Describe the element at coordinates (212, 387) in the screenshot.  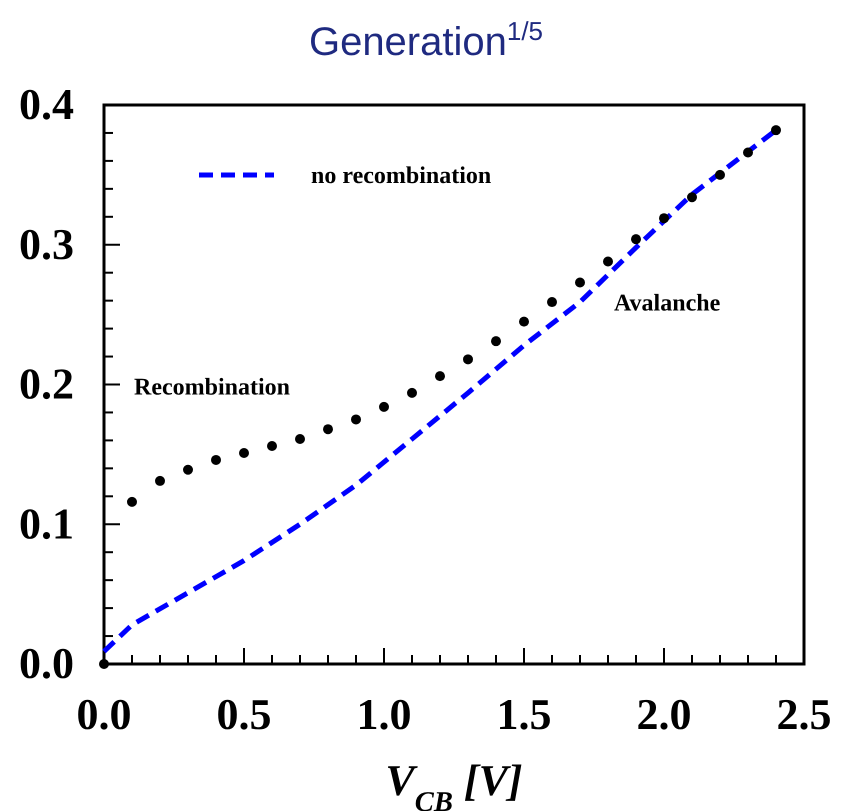
I see `annotation: Recombination` at that location.